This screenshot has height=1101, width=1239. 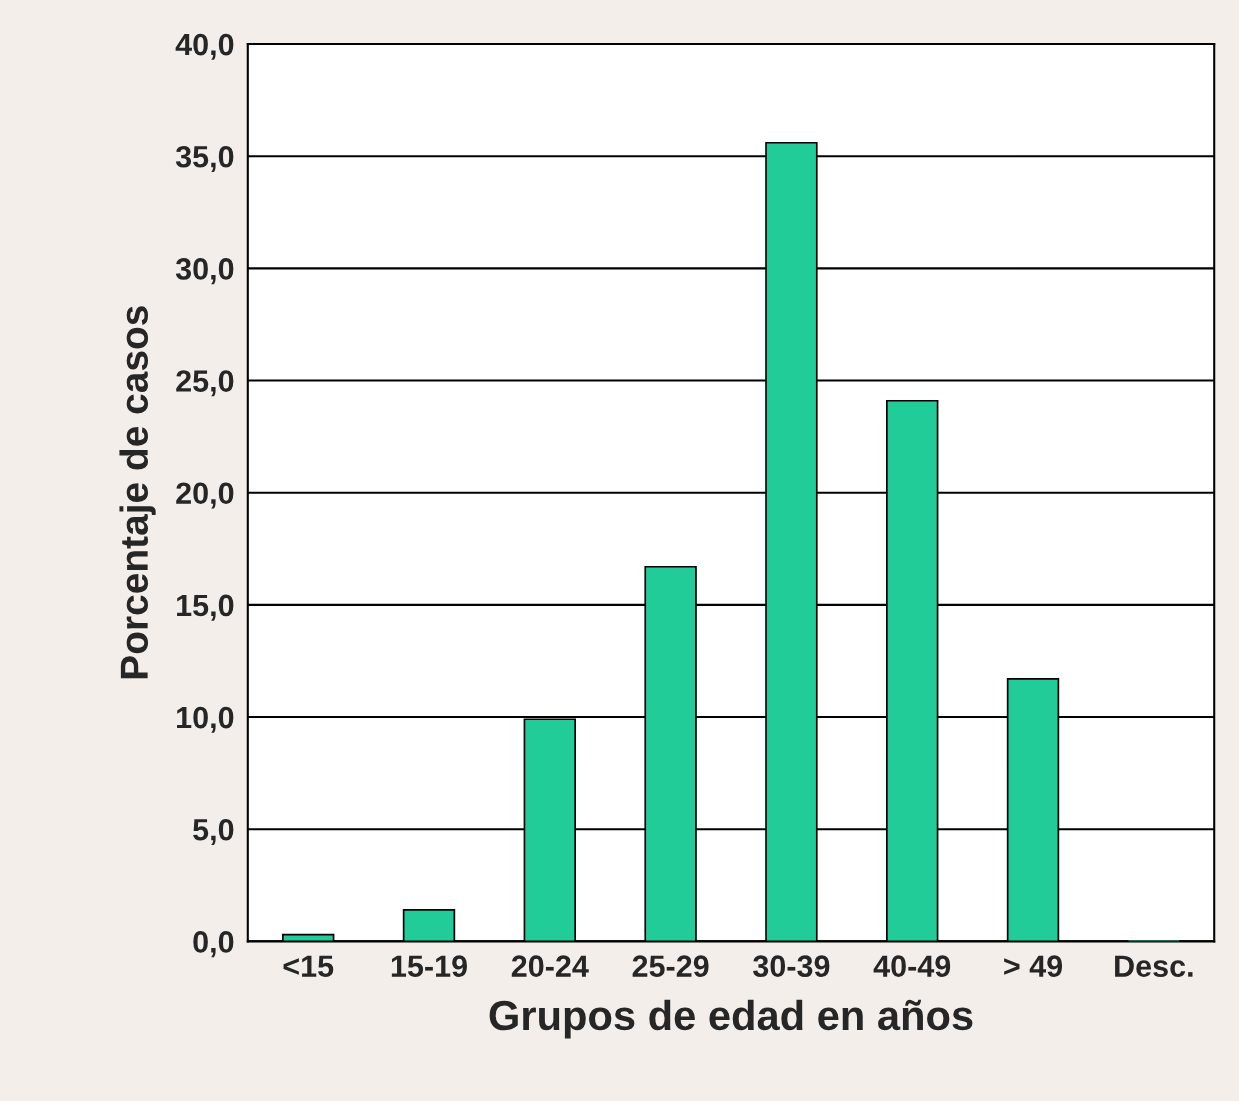 I want to click on x-tick-label: 30-39, so click(x=791, y=966).